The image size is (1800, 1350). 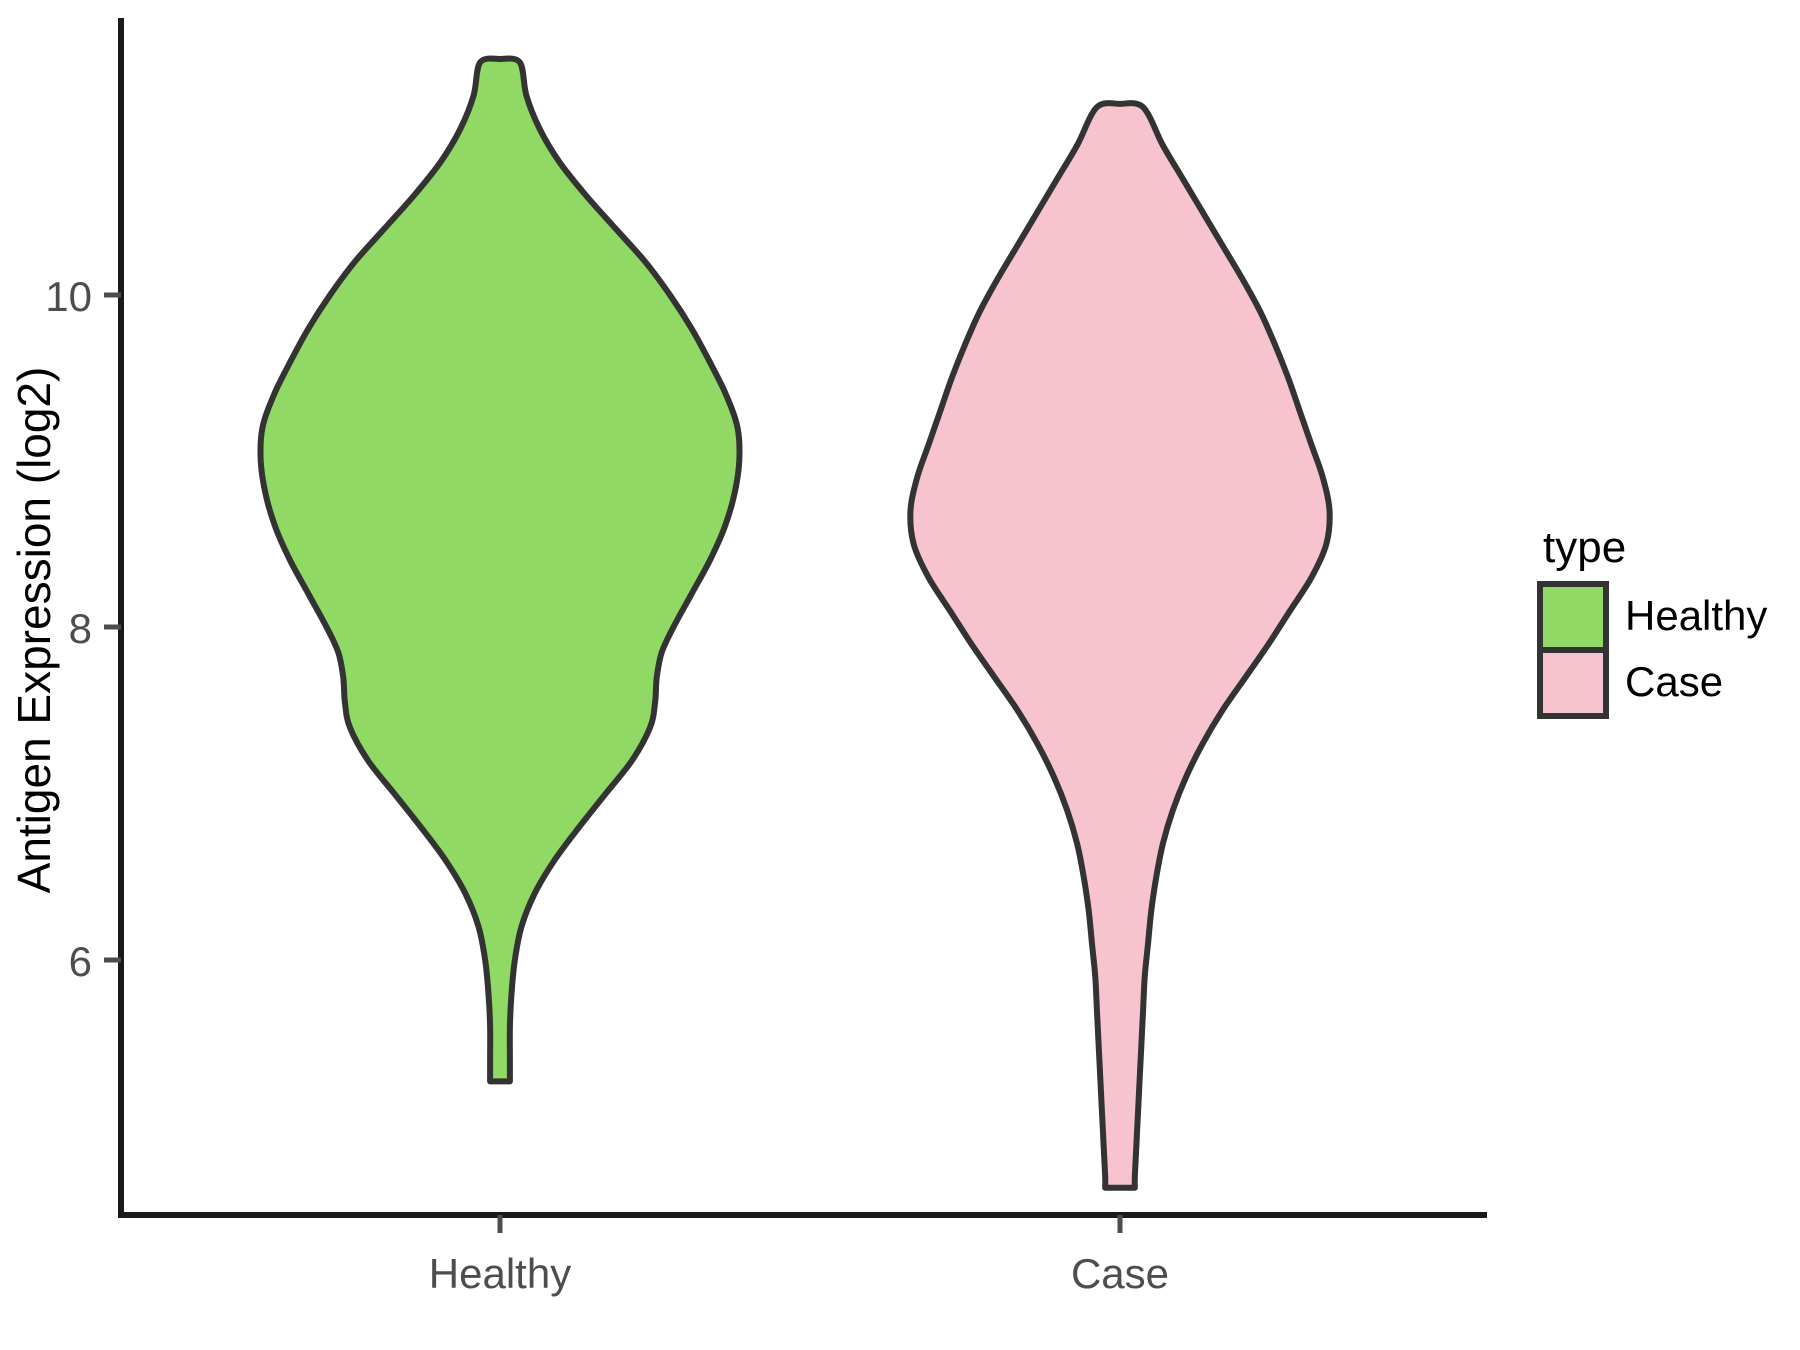 What do you see at coordinates (1674, 681) in the screenshot?
I see `legend-label-case: Case` at bounding box center [1674, 681].